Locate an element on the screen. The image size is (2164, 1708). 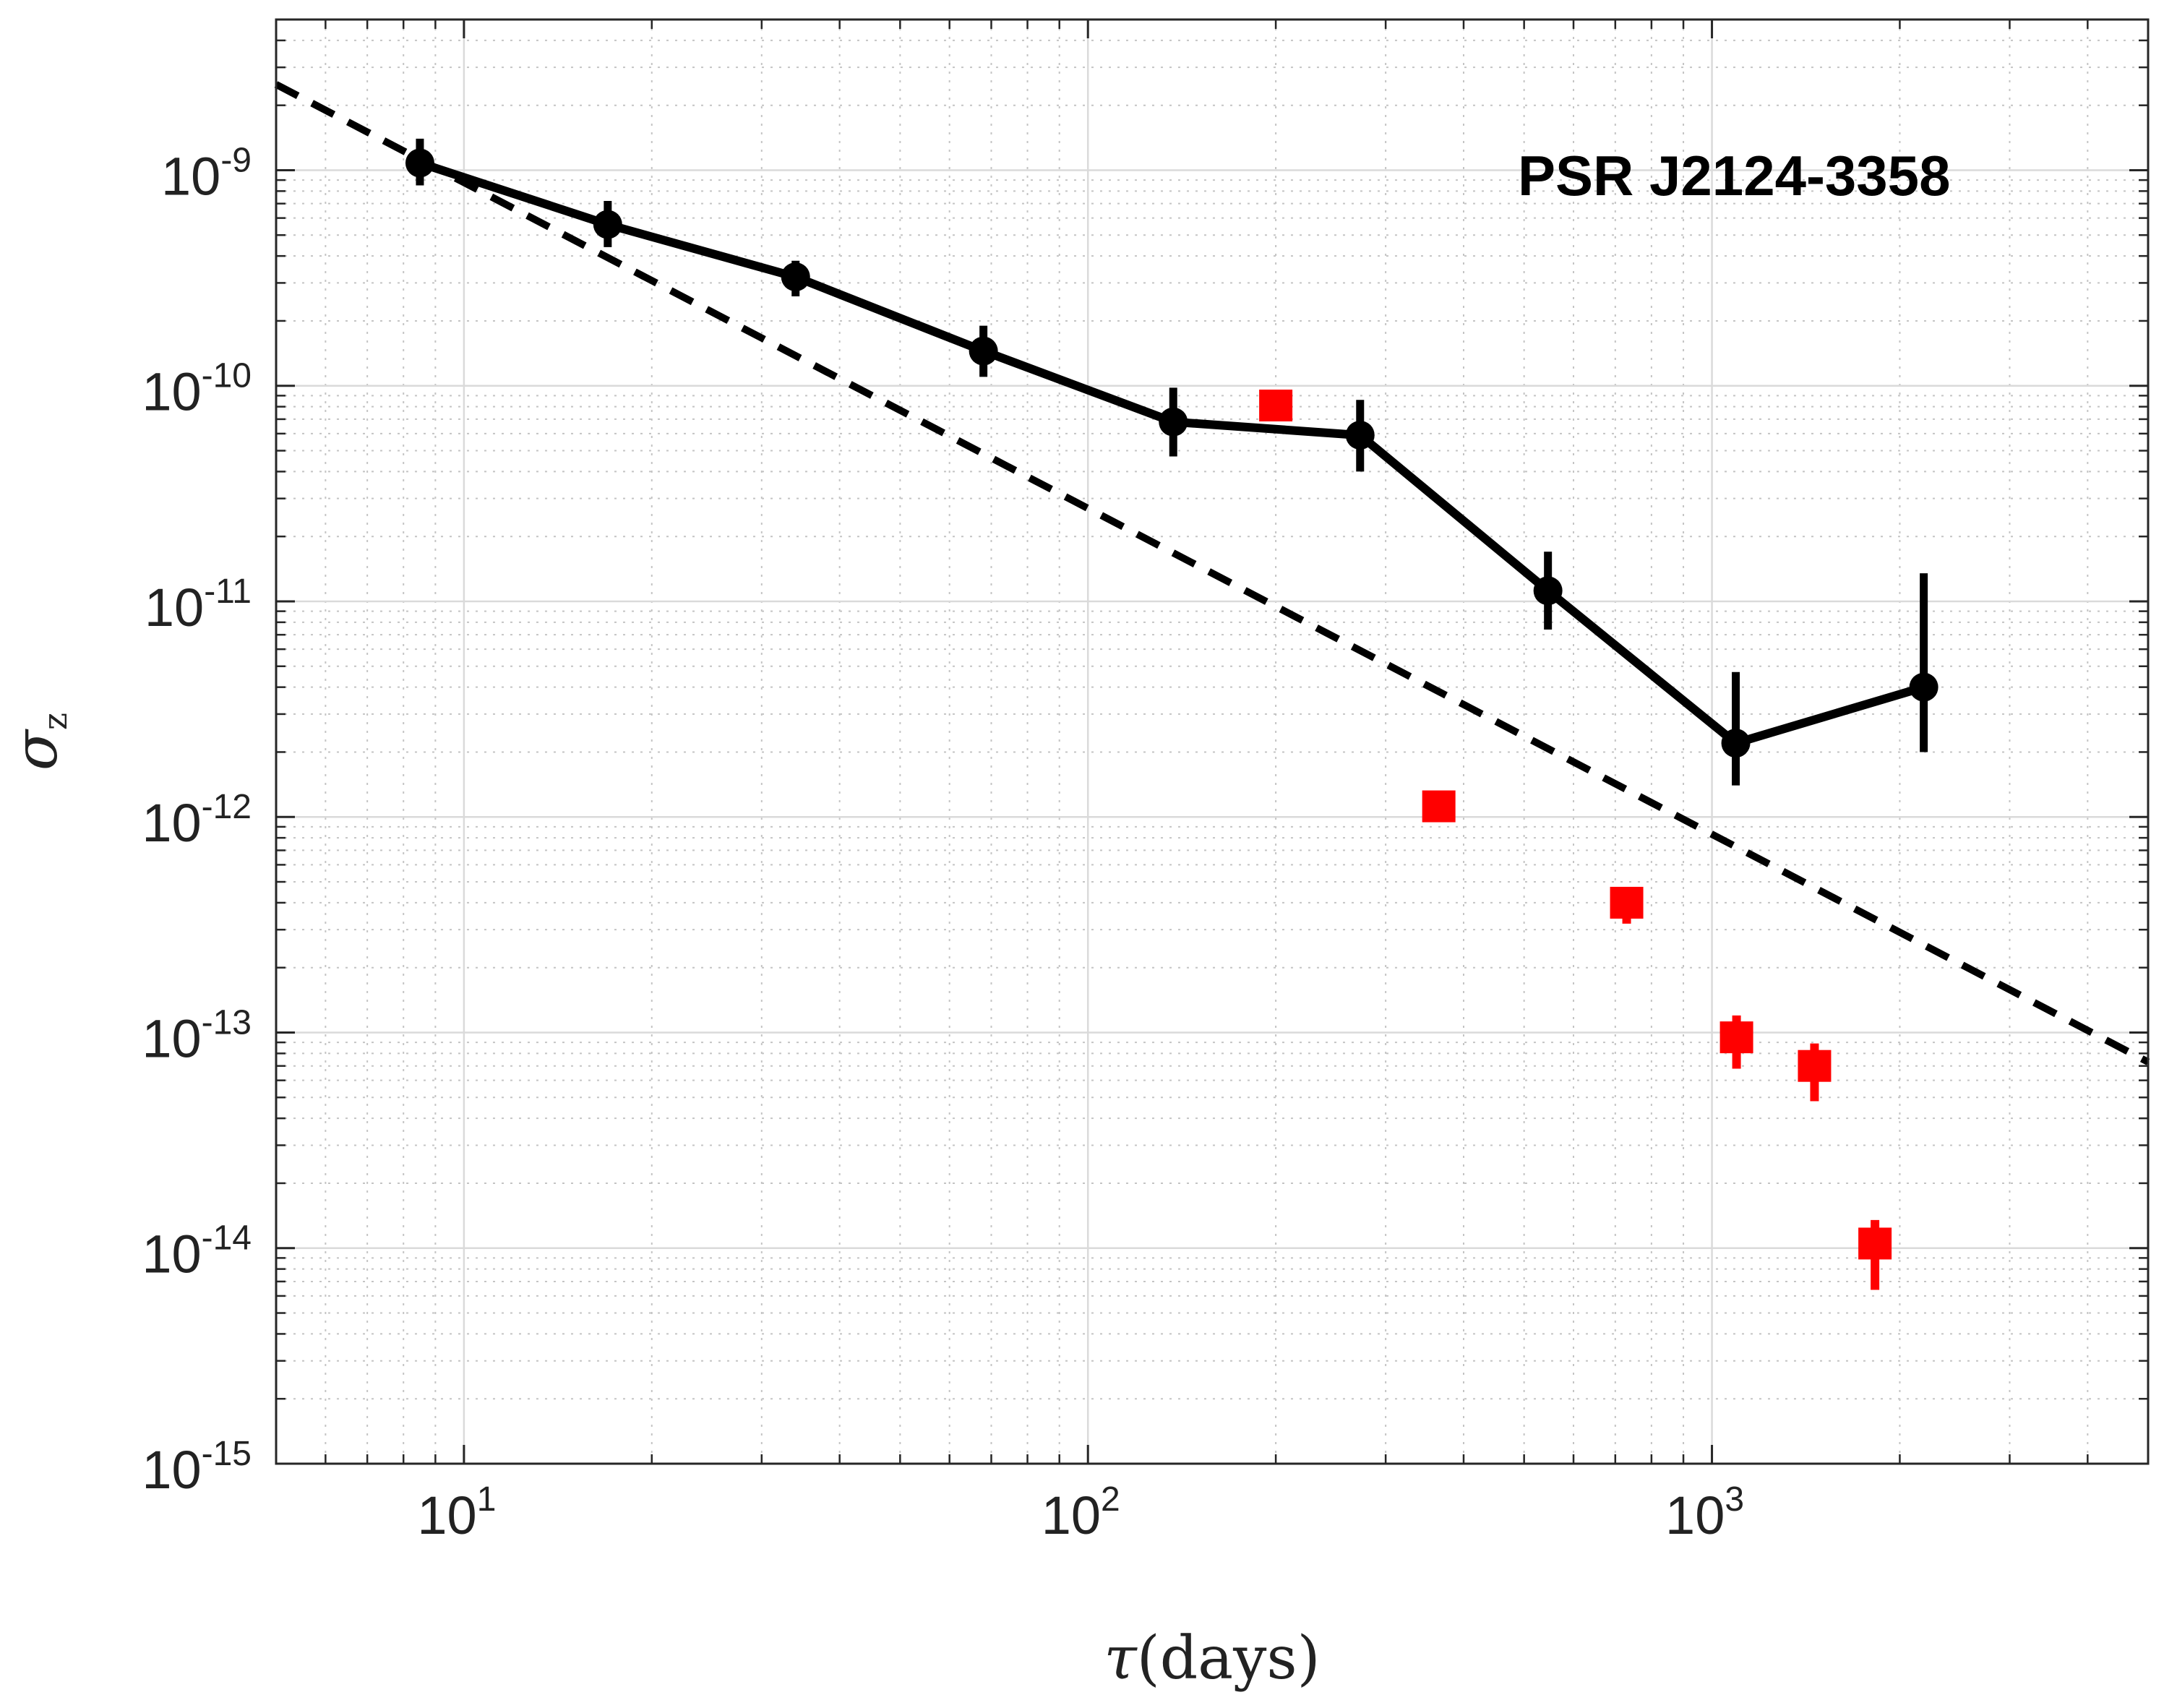
x-axis-symbol: τ is located at coordinates (1121, 1658).